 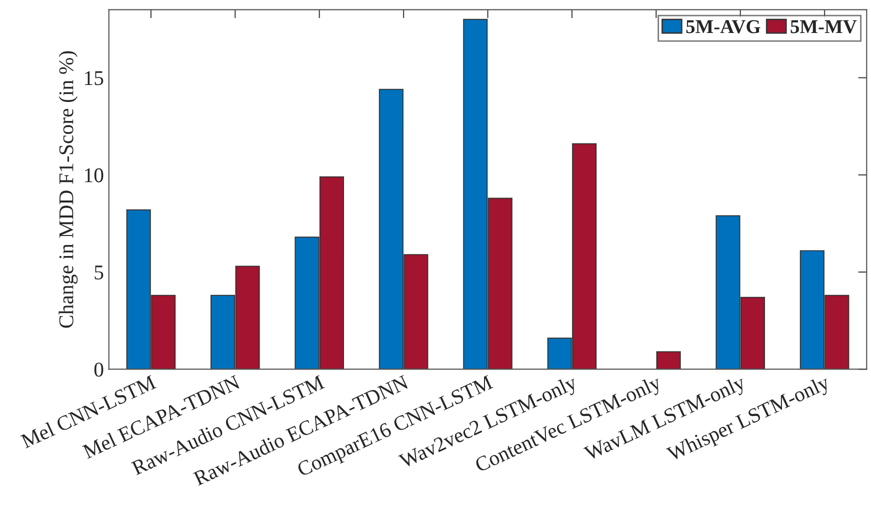 What do you see at coordinates (99, 369) in the screenshot?
I see `y-tick-label: 0` at bounding box center [99, 369].